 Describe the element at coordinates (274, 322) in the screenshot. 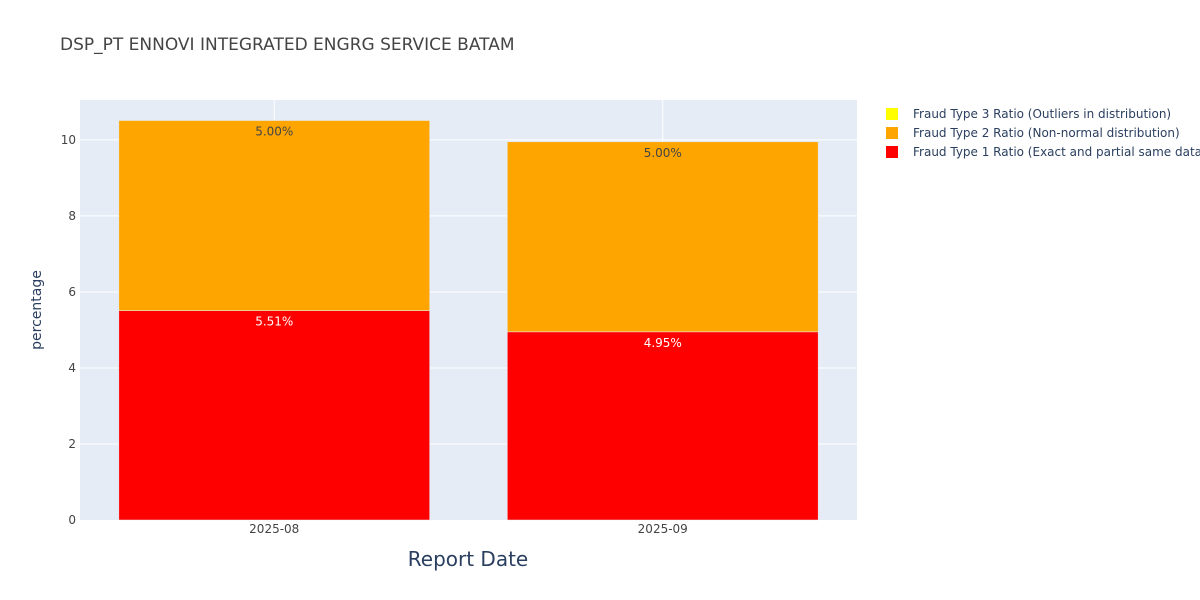

I see `bar-data-label: 5.51%` at that location.